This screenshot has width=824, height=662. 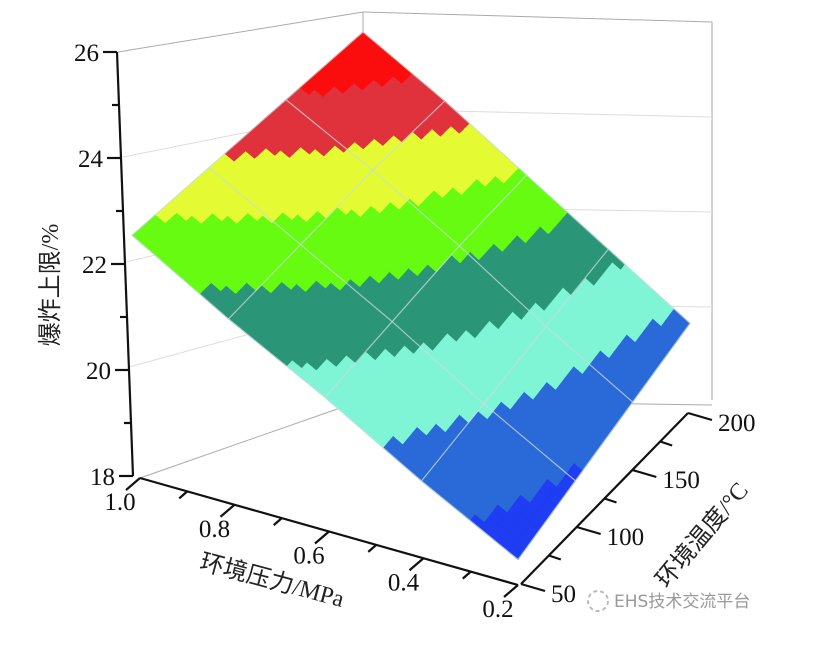 I want to click on x-tick-label: 0.8, so click(x=214, y=529).